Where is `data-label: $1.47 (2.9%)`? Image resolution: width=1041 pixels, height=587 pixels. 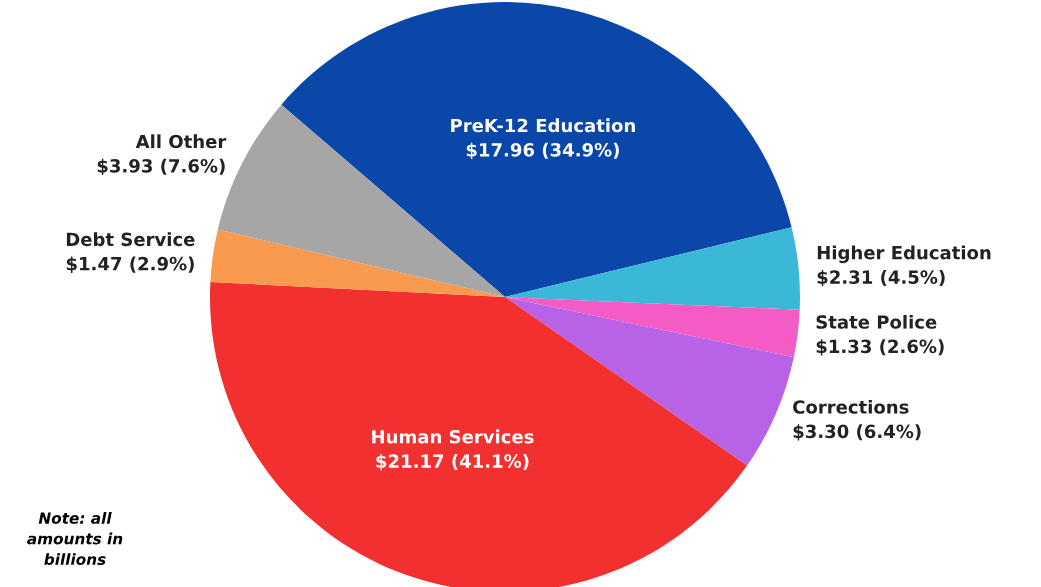
data-label: $1.47 (2.9%) is located at coordinates (130, 264).